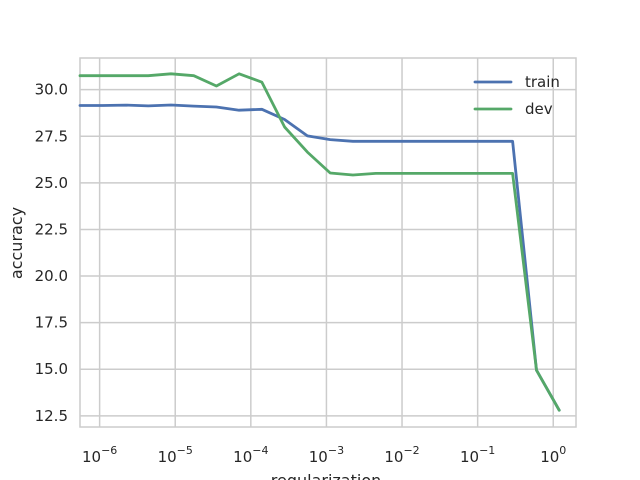 This screenshot has height=480, width=640. What do you see at coordinates (487, 450) in the screenshot?
I see `x-tick-exponent: −1` at bounding box center [487, 450].